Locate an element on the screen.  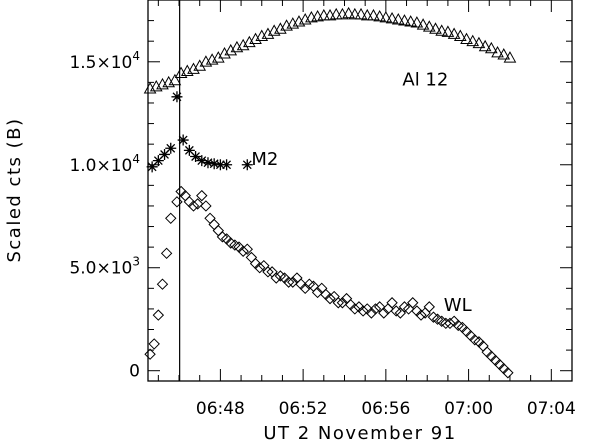
y-tick-label: 1.0×10⁴ is located at coordinates (104, 164).